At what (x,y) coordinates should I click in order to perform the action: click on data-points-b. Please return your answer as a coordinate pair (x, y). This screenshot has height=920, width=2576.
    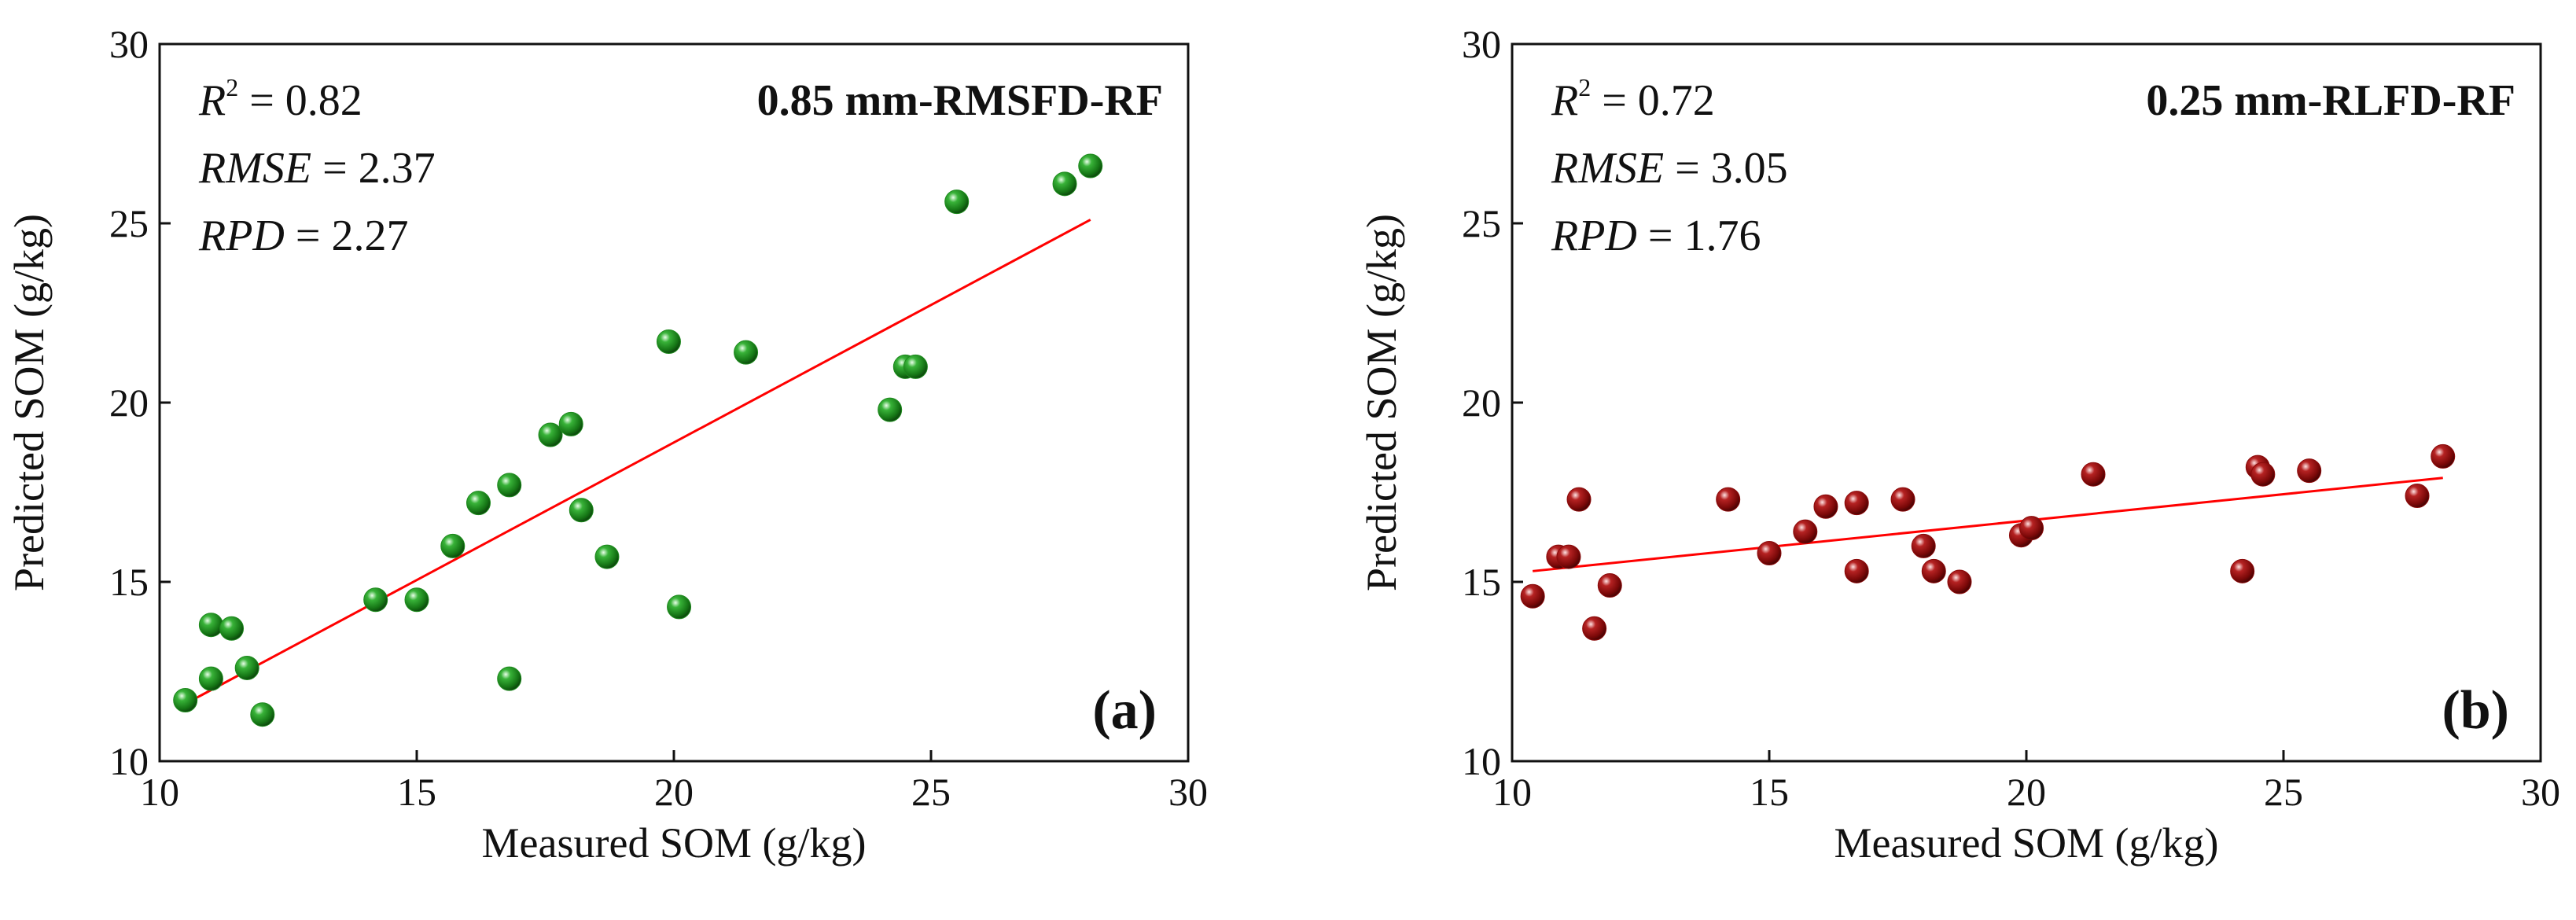
    Looking at the image, I should click on (1988, 542).